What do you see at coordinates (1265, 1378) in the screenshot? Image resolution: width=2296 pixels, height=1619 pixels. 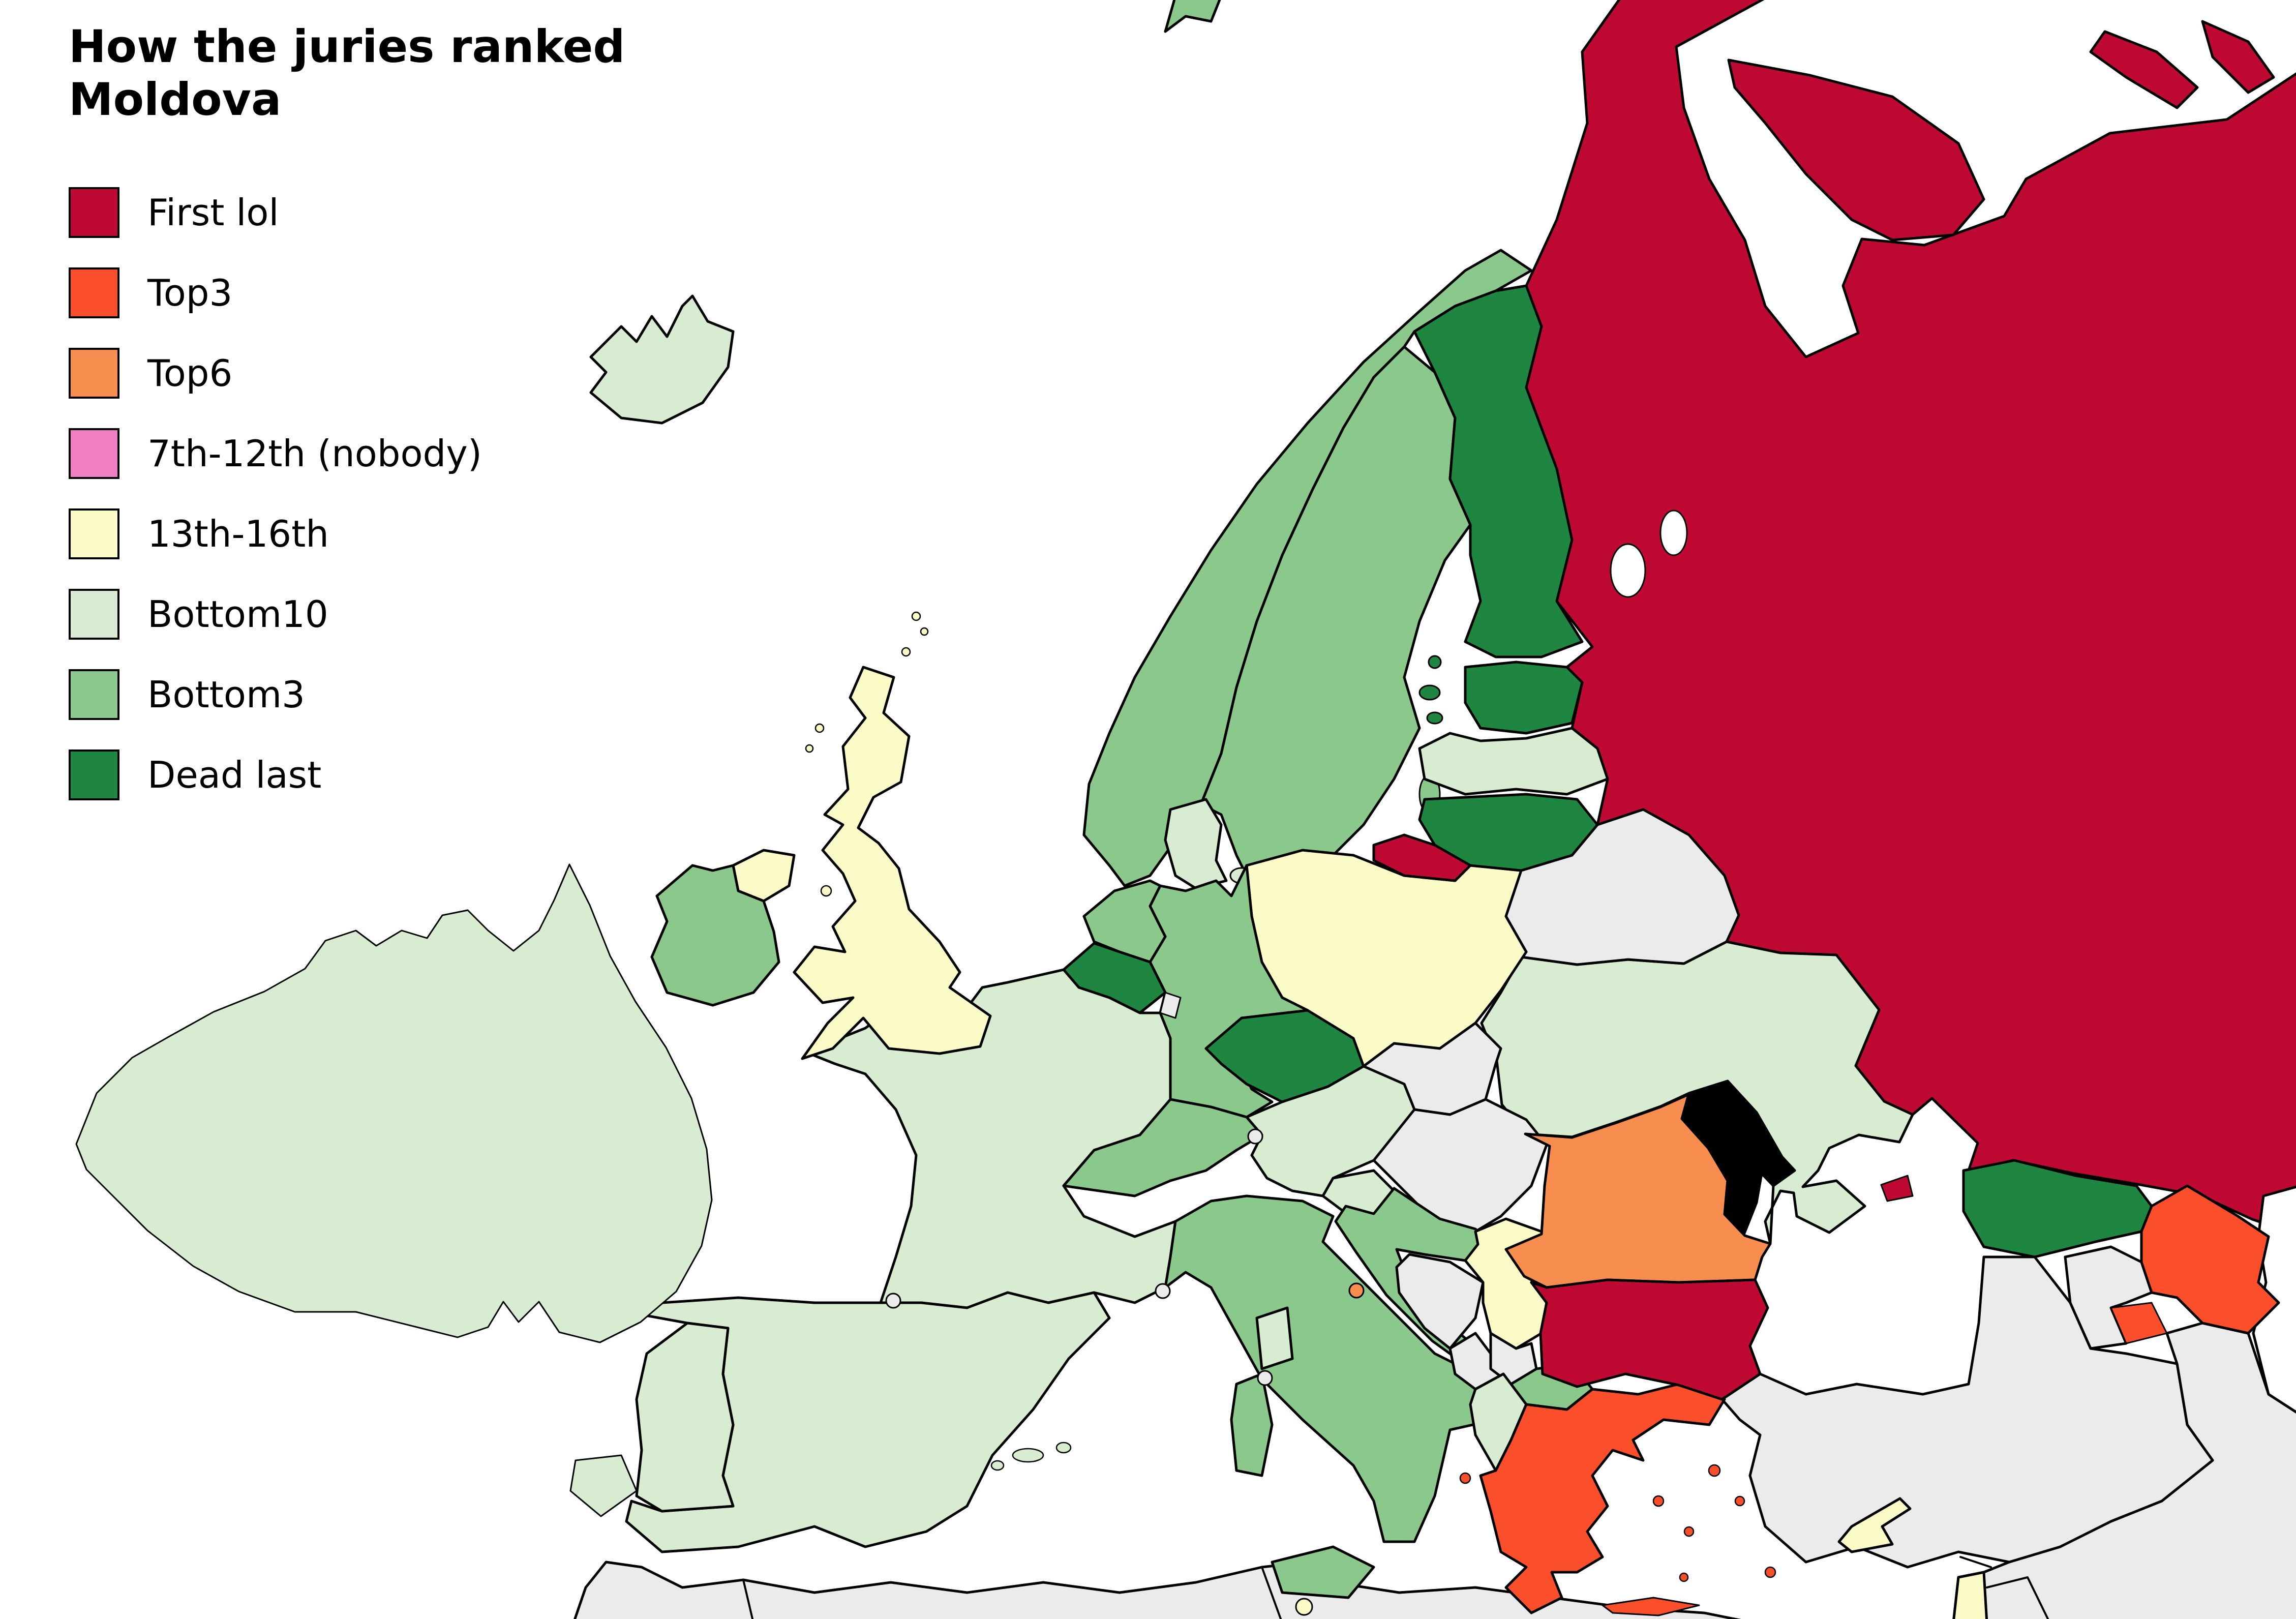 I see `country-vatican-city` at bounding box center [1265, 1378].